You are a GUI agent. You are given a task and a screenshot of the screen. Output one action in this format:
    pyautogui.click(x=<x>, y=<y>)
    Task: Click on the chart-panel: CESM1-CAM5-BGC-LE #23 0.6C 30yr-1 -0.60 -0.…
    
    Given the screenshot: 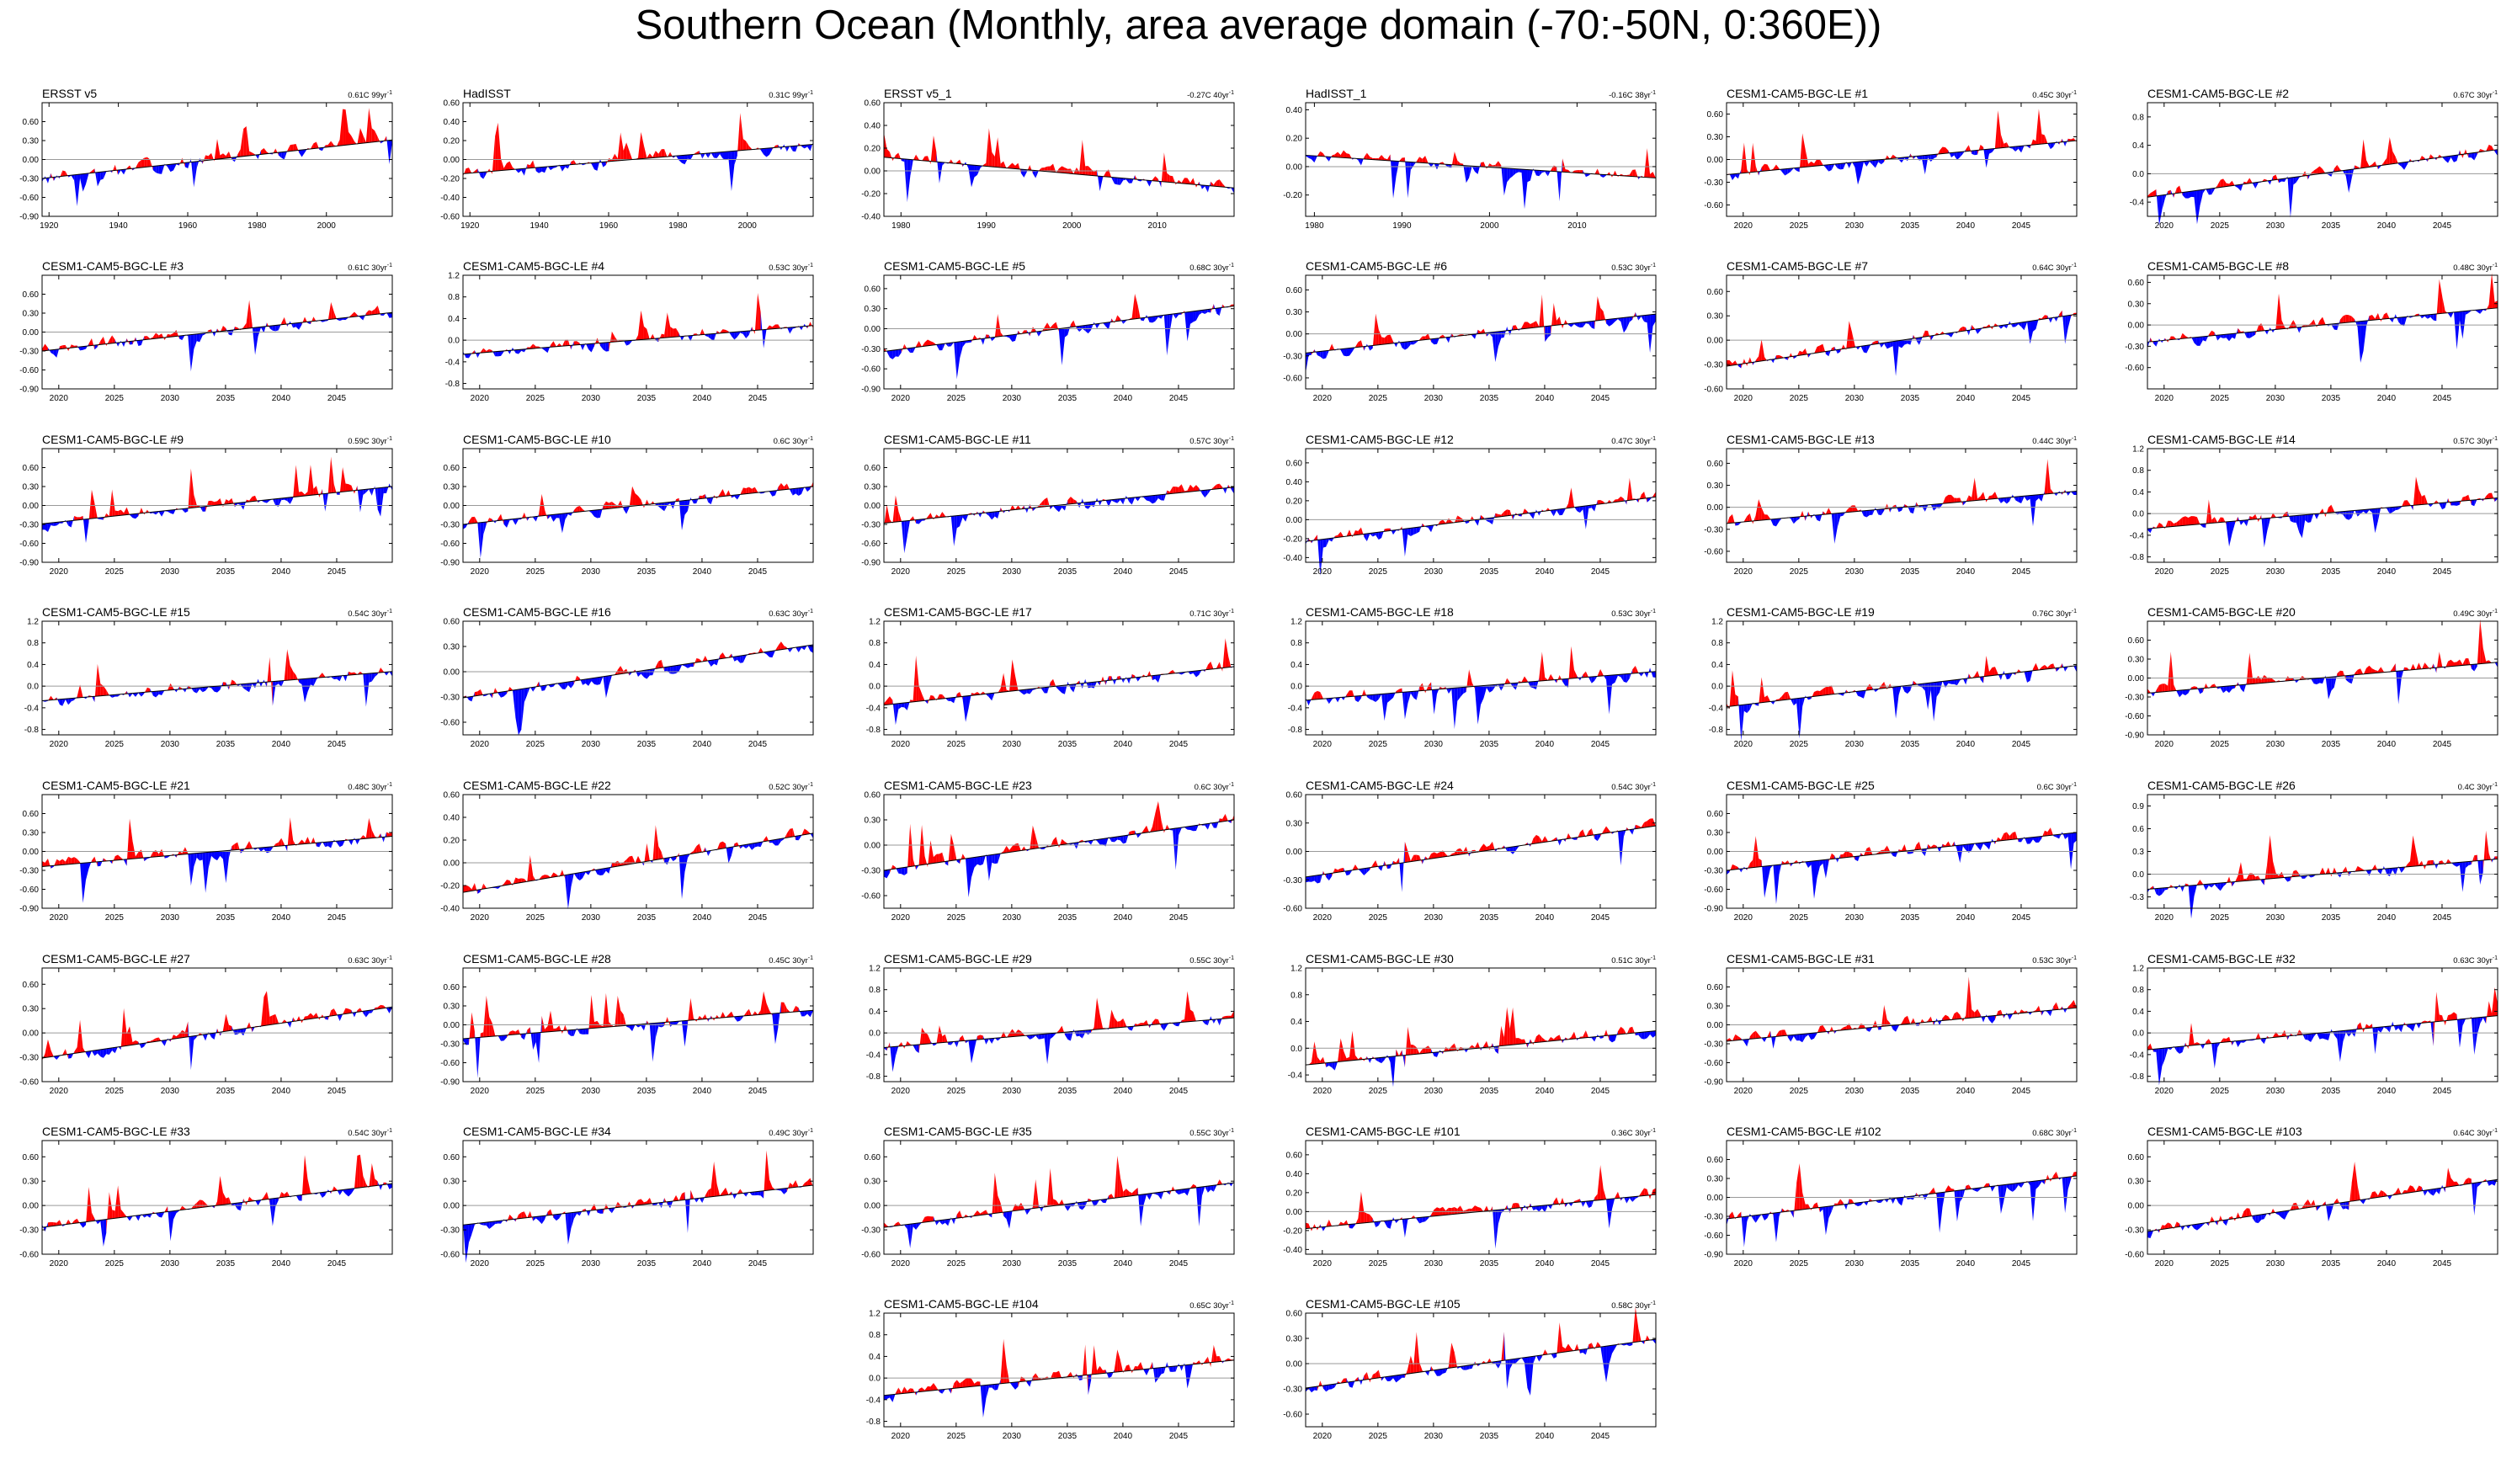 What is the action you would take?
    pyautogui.click(x=1068, y=851)
    